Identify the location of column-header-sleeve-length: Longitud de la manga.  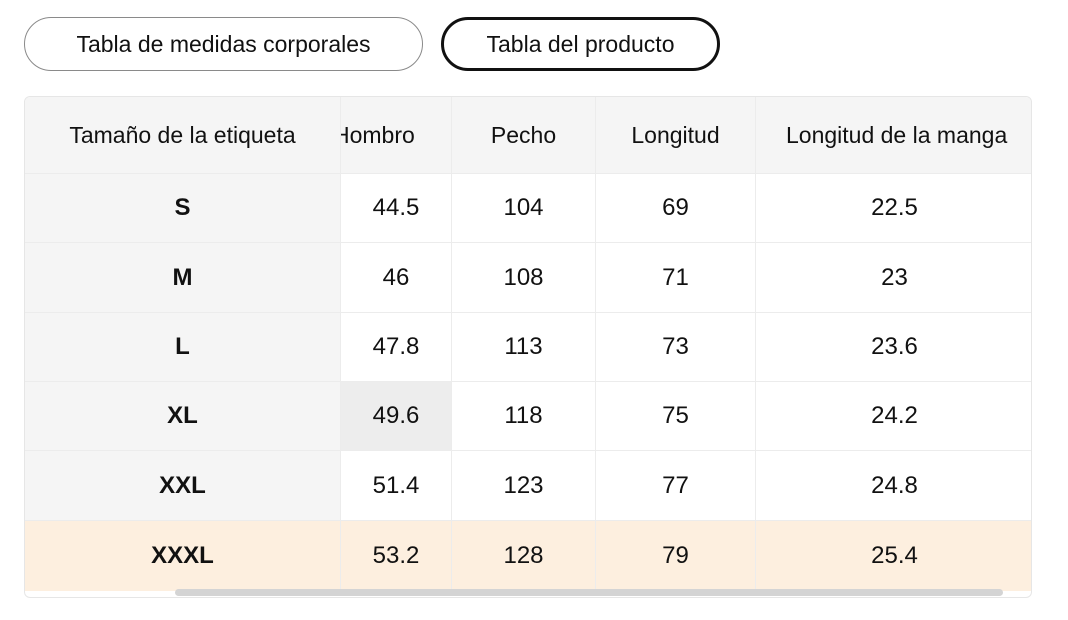
(893, 135).